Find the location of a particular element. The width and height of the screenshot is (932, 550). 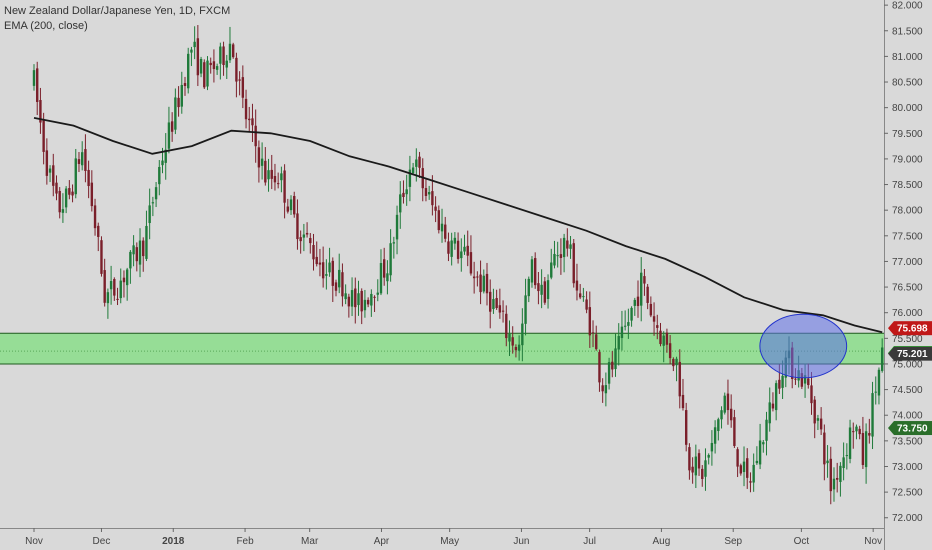

price-tick-label: 76.500 is located at coordinates (907, 288).